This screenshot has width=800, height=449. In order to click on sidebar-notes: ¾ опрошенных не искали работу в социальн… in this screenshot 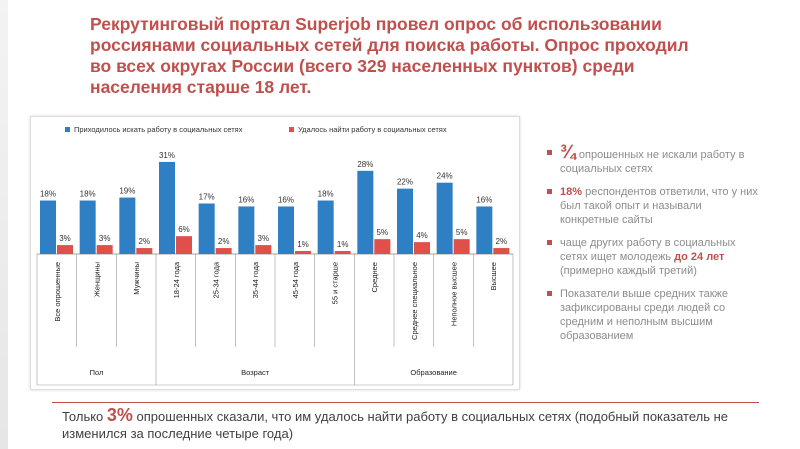, I will do `click(652, 247)`.